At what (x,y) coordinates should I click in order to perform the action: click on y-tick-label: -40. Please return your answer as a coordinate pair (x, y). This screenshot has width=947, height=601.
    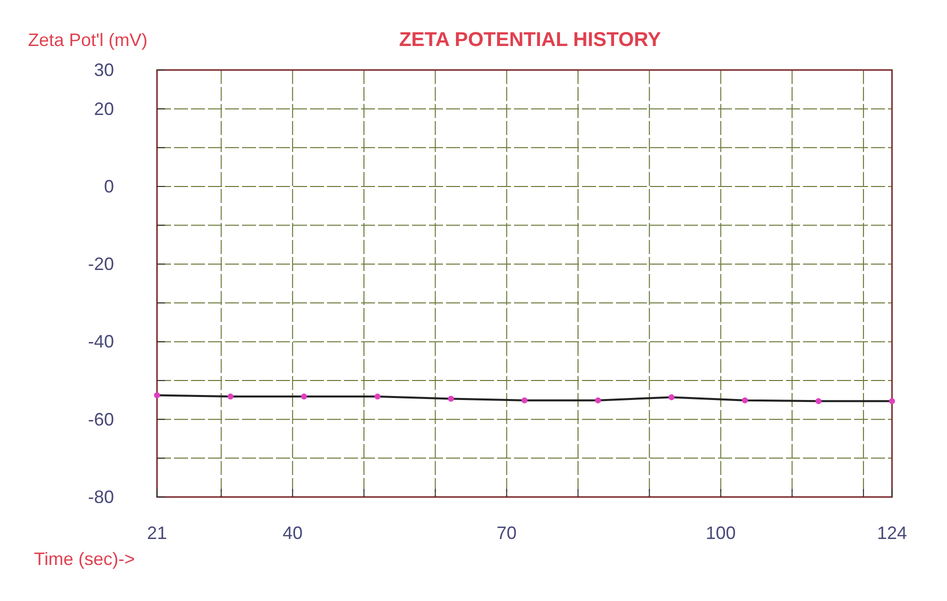
    Looking at the image, I should click on (101, 342).